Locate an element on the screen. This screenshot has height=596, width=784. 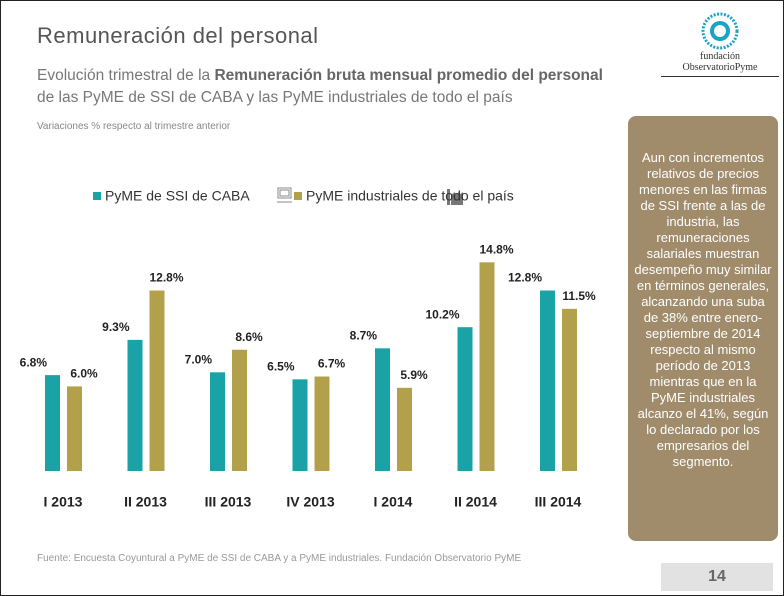
x-tick-label: II 2013 is located at coordinates (145, 502).